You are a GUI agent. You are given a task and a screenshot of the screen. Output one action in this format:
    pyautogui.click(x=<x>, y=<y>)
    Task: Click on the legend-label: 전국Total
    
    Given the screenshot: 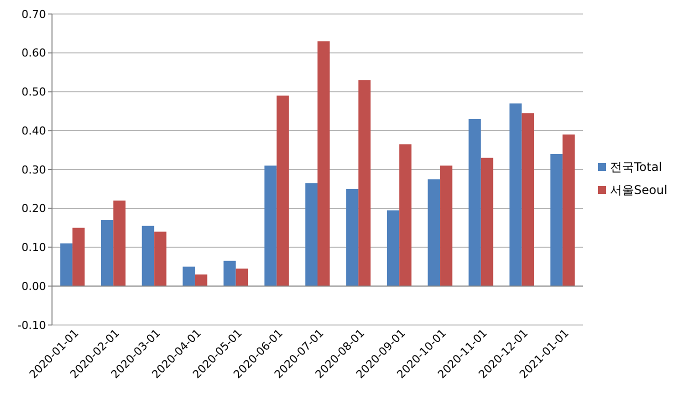 What is the action you would take?
    pyautogui.click(x=636, y=167)
    